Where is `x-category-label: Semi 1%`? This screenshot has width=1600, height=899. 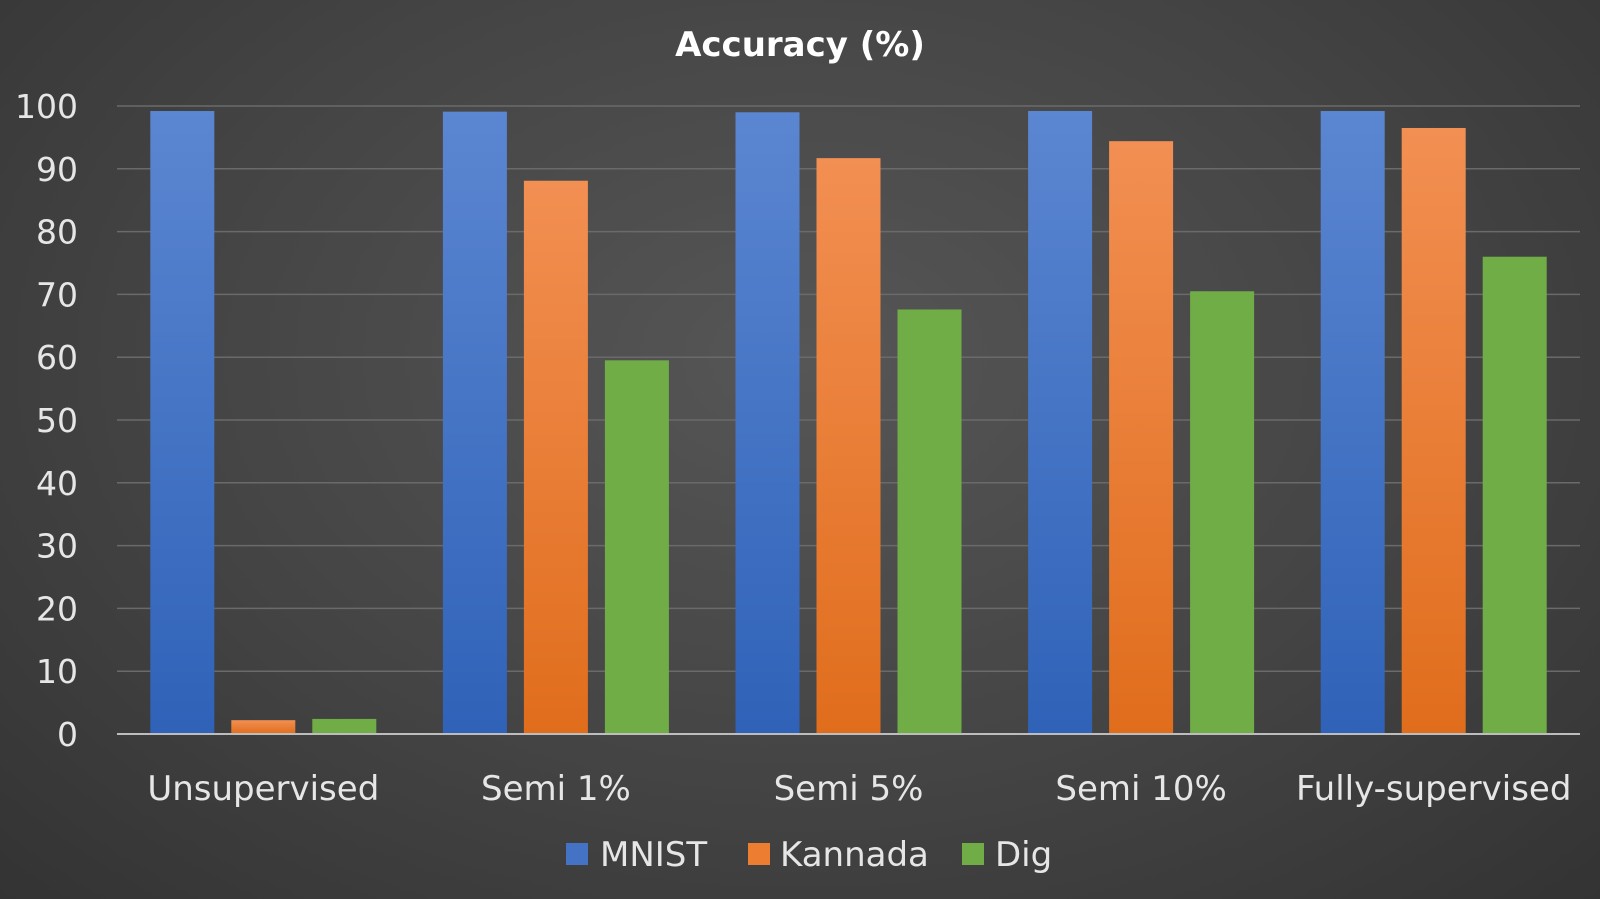 x-category-label: Semi 1% is located at coordinates (556, 789).